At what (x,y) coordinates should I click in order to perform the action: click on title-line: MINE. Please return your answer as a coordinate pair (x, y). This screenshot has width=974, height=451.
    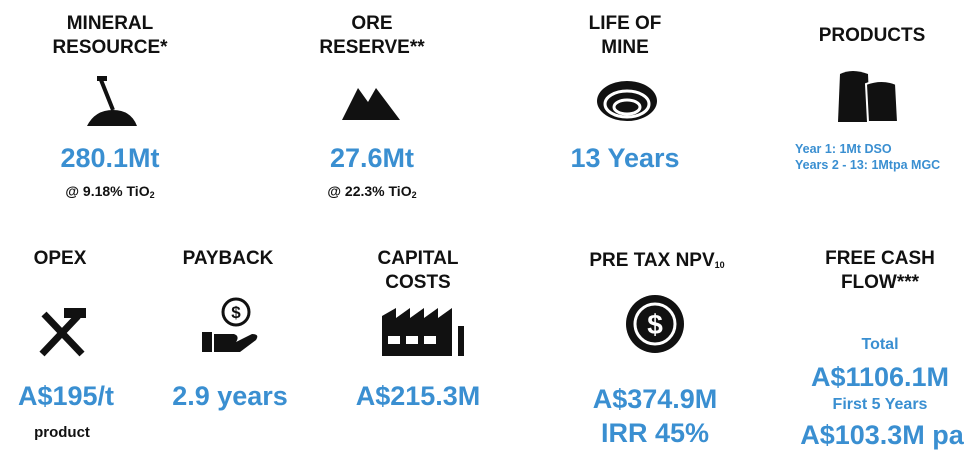
    Looking at the image, I should click on (625, 47).